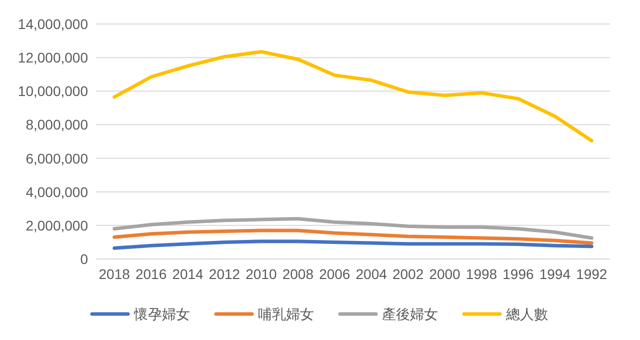  Describe the element at coordinates (57, 124) in the screenshot. I see `y-tick-label: 8,000,000` at that location.